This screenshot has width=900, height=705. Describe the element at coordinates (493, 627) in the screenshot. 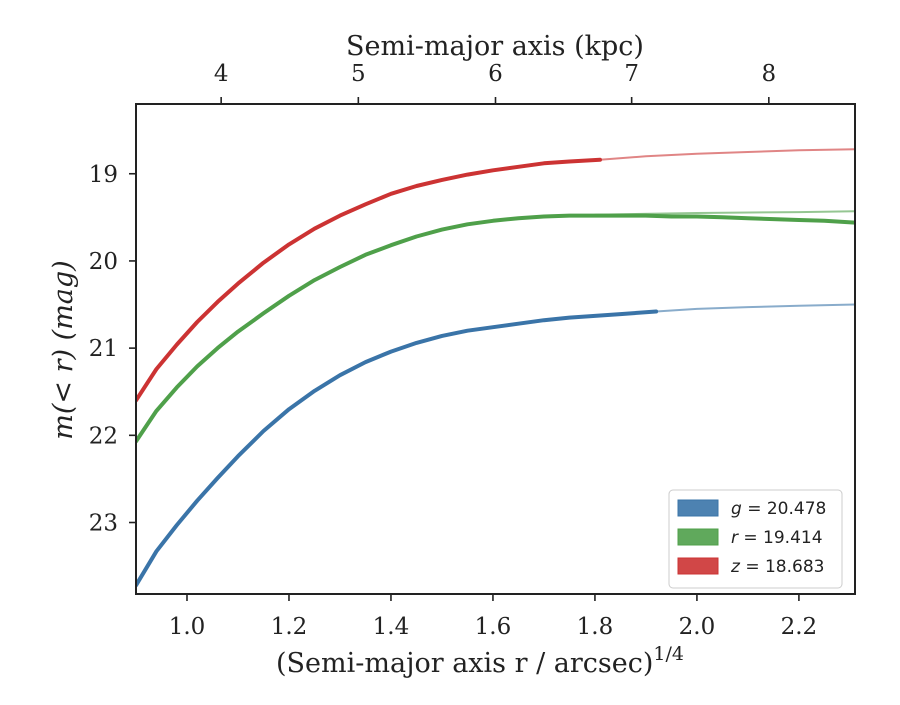

I see `x-tick-label: 1.6` at that location.